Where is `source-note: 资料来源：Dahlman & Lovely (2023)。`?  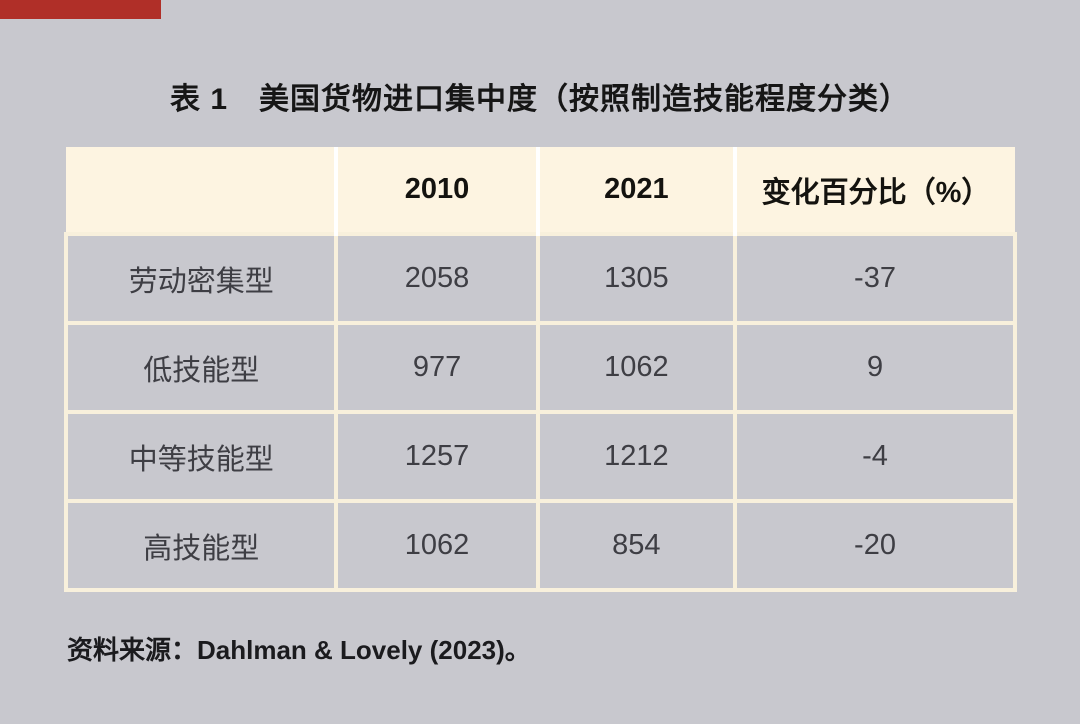
source-note: 资料来源：Dahlman & Lovely (2023)。 is located at coordinates (299, 650).